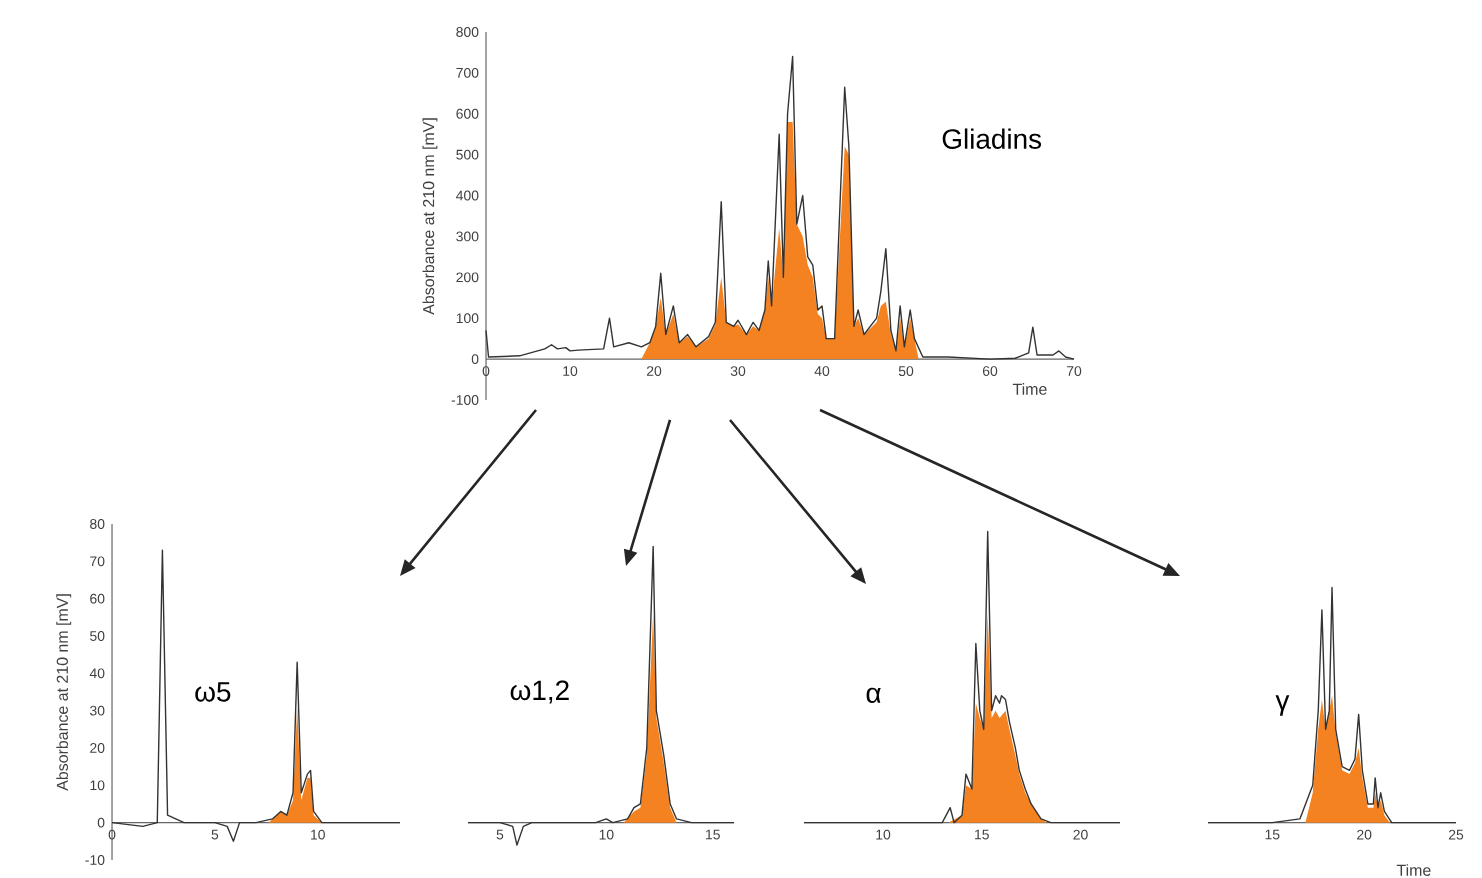  I want to click on text: ω5, so click(213, 692).